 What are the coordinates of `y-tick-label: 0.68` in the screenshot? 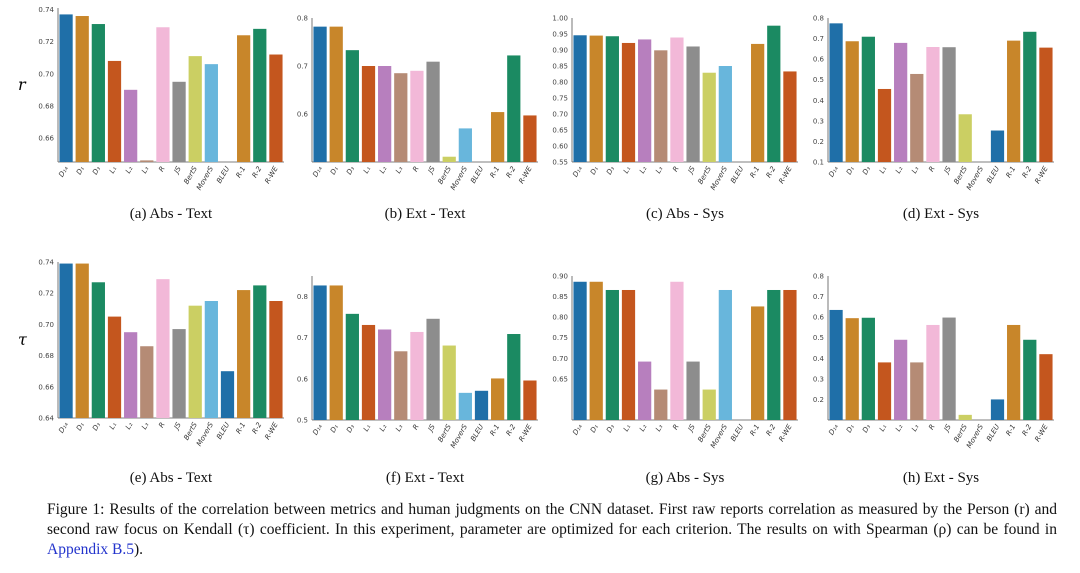 It's located at (46, 106).